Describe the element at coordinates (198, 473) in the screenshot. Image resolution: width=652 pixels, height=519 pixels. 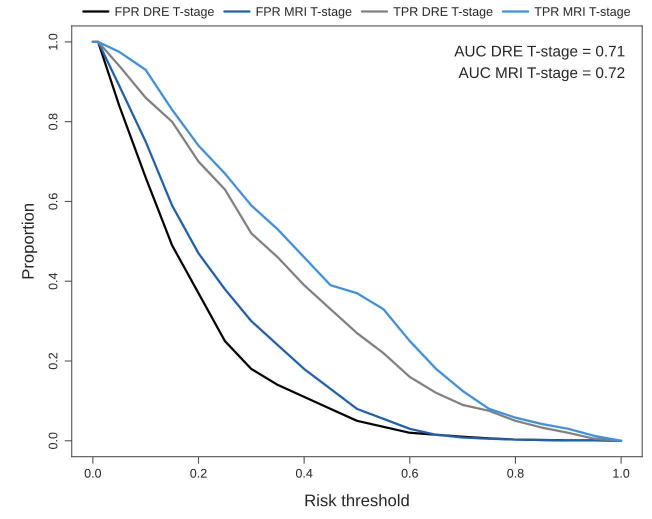
I see `x-tick-label: 0.2` at that location.